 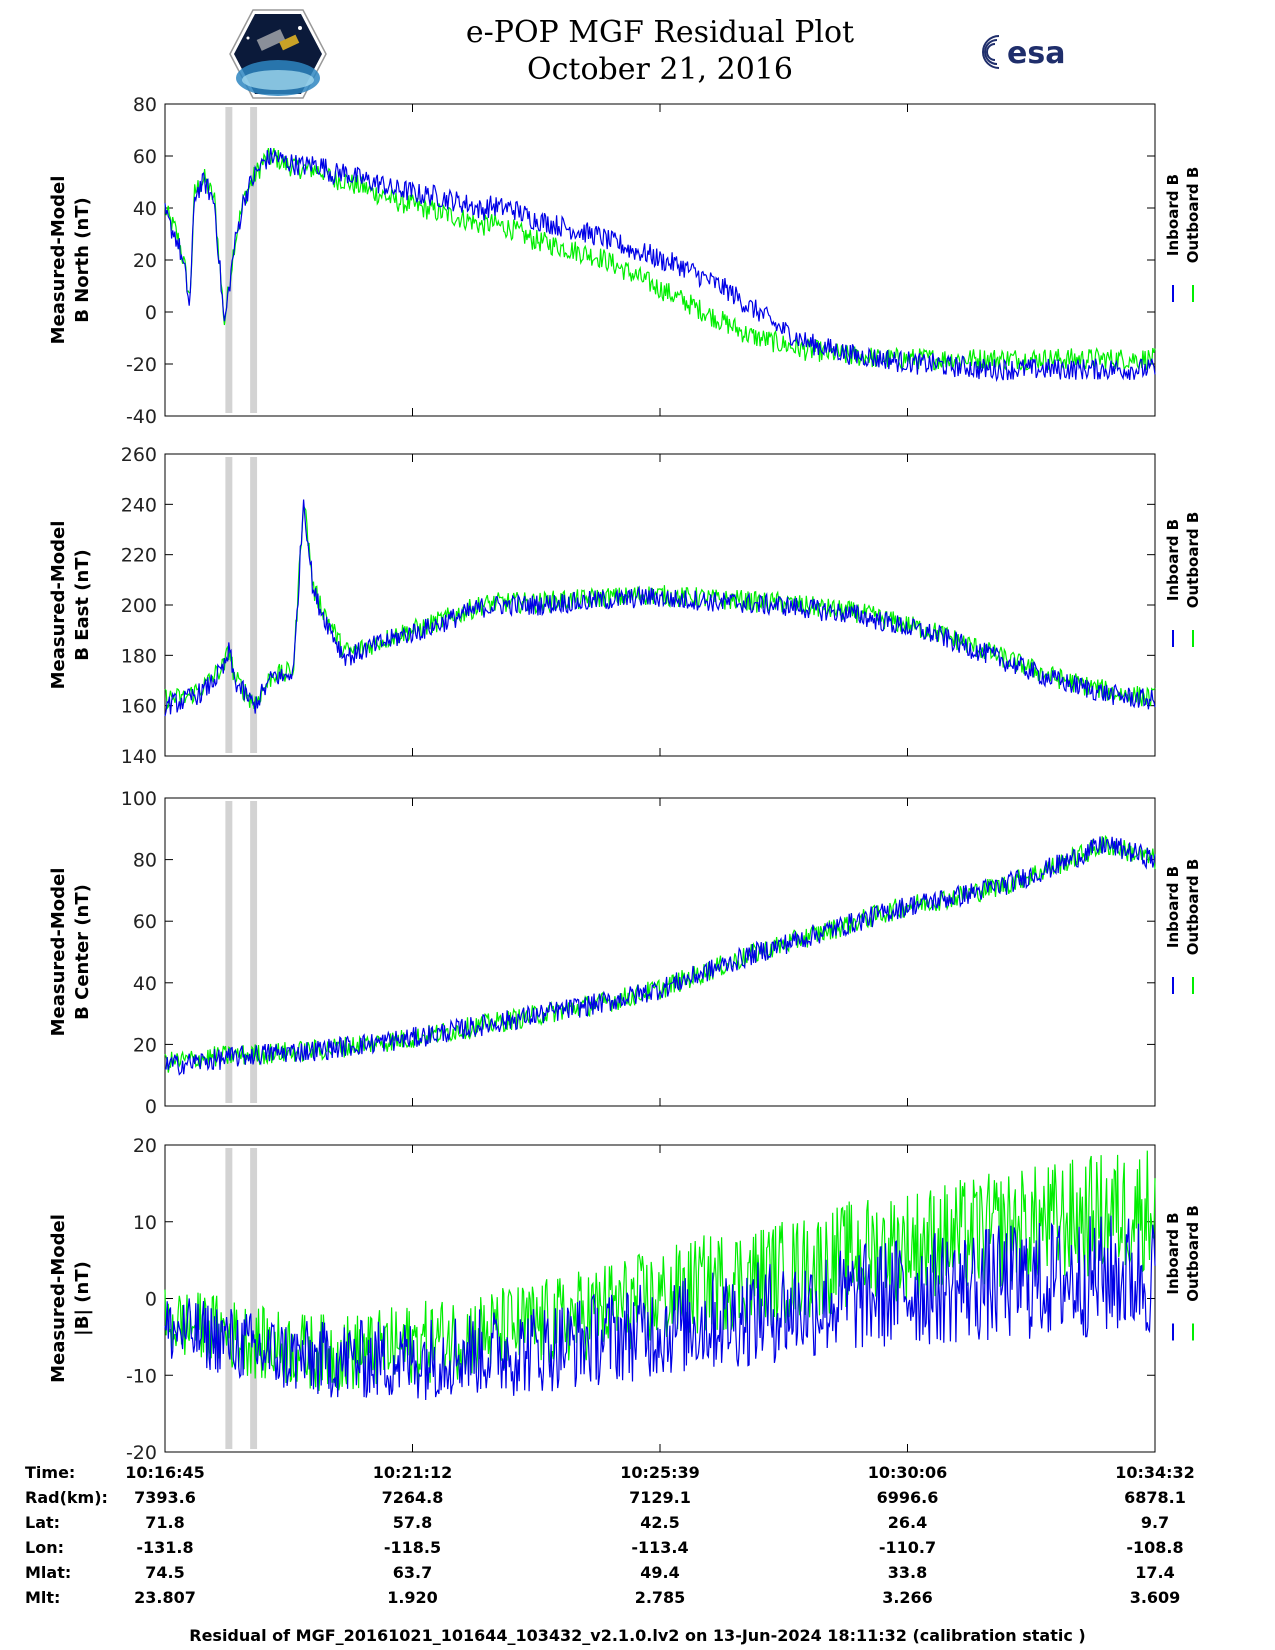 I want to click on panel-3-series-inboard, so click(x=660, y=956).